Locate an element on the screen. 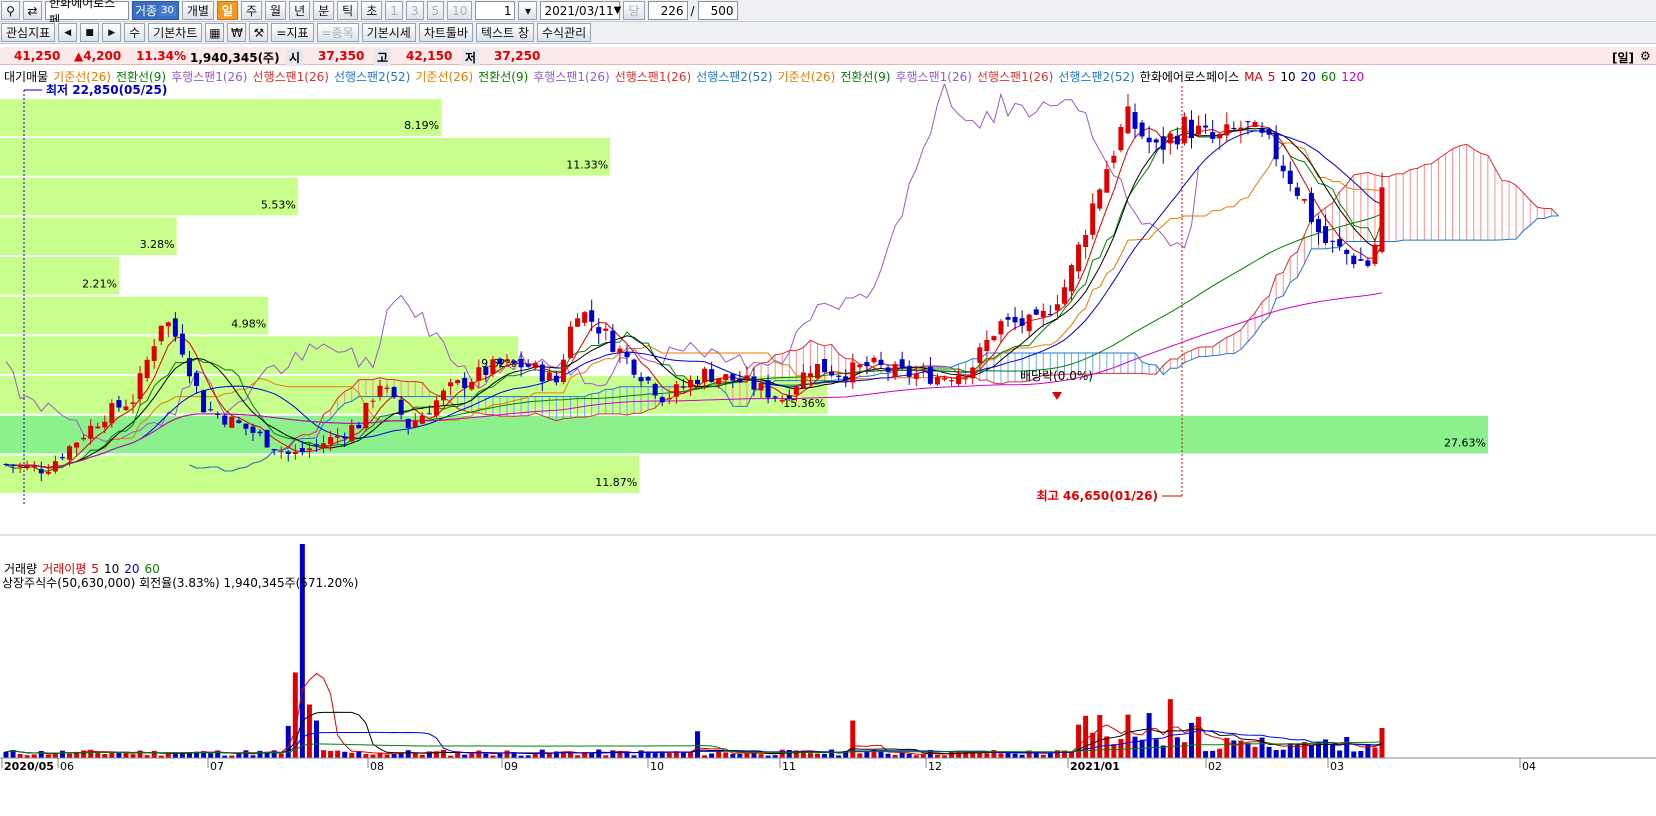 Image resolution: width=1656 pixels, height=816 pixels. arrow-left-icon: ◀ is located at coordinates (68, 32).